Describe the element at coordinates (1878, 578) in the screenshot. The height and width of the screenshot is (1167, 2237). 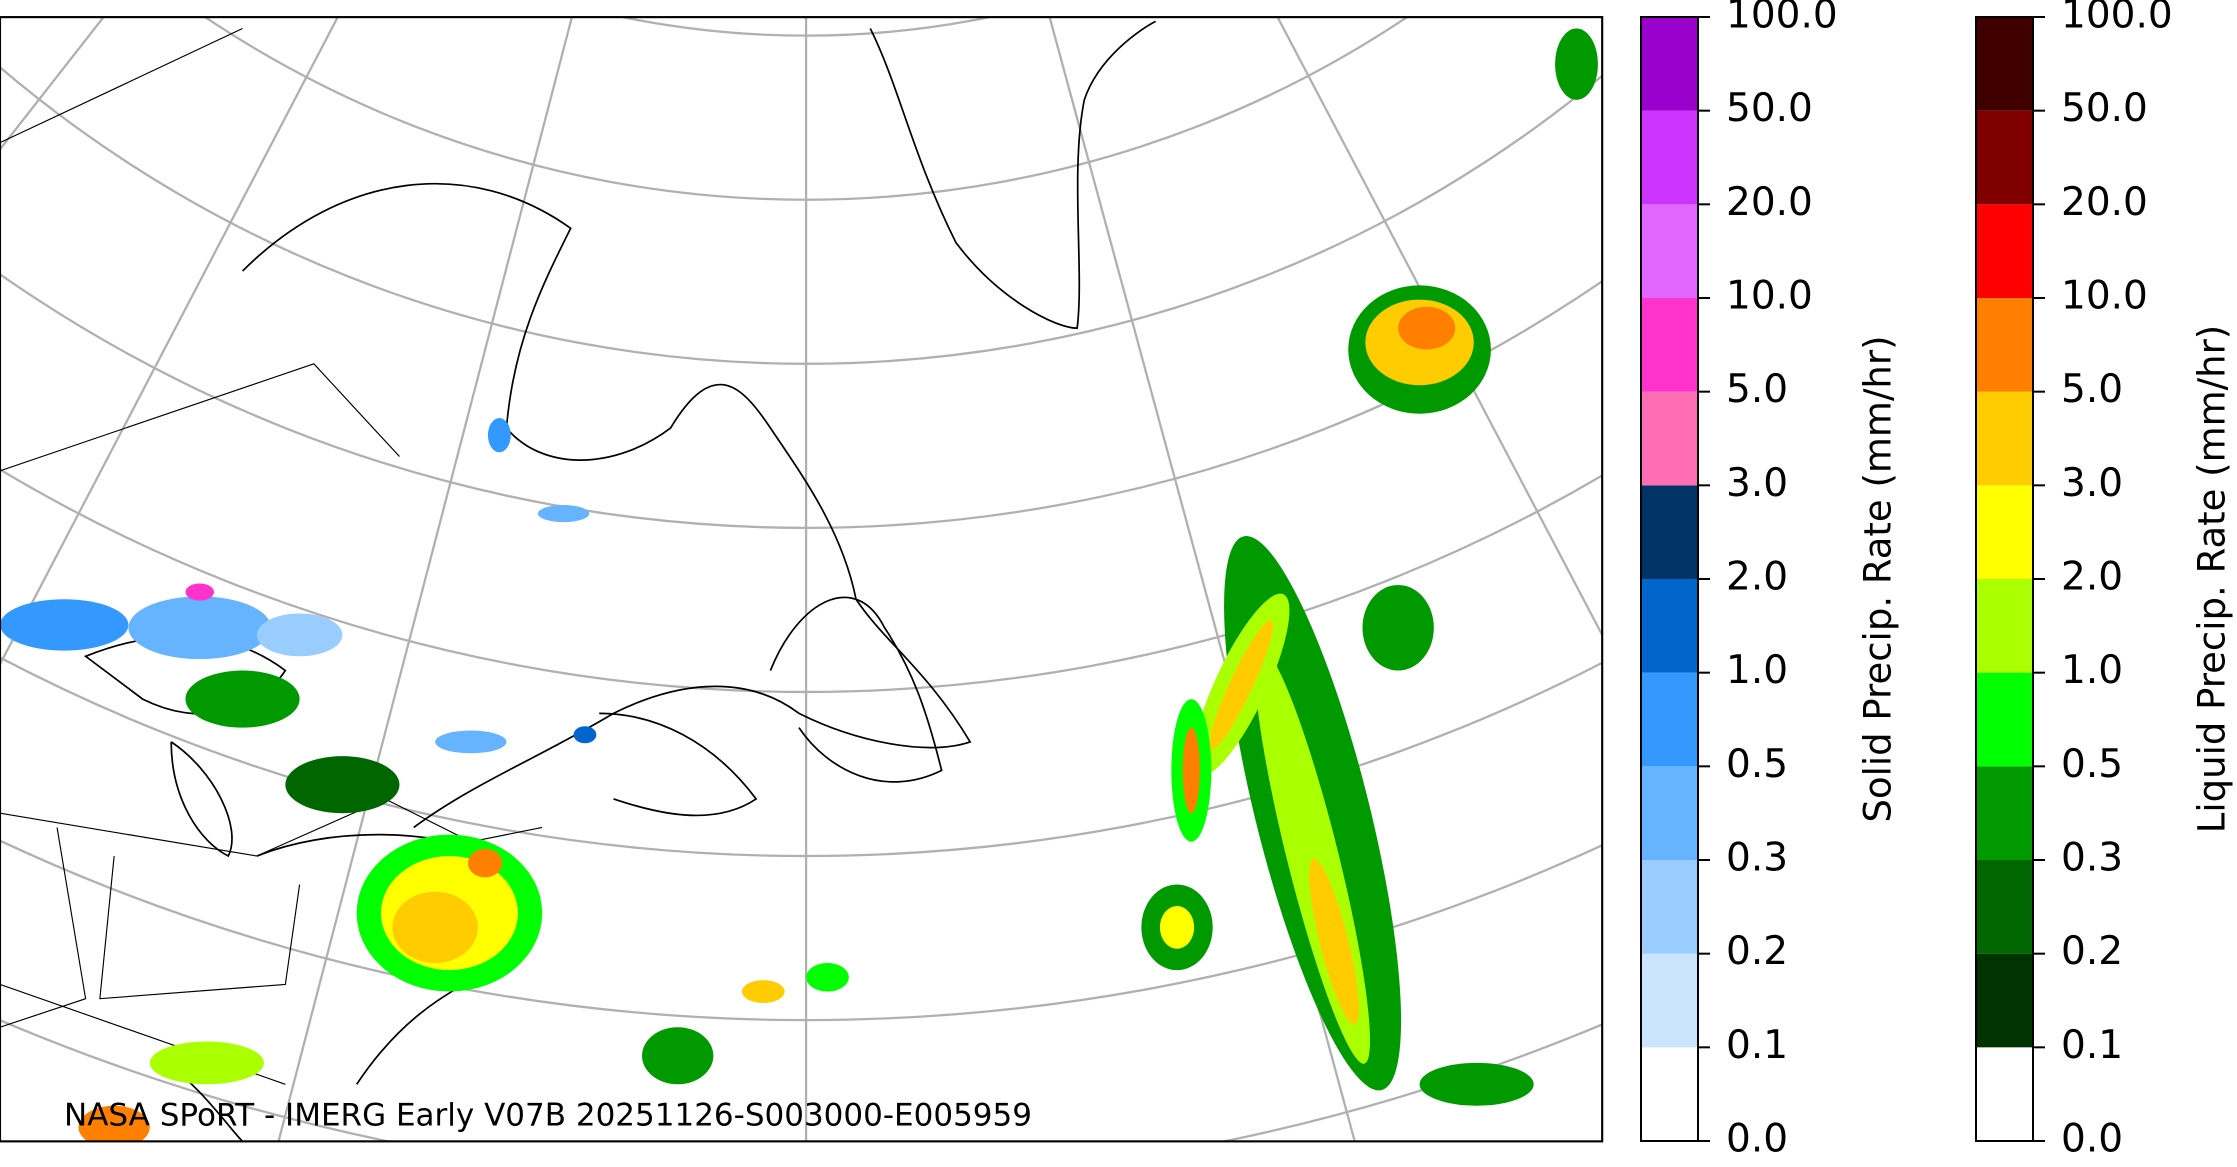
I see `colorbar-label: Solid Precip. Rate (mm/hr)` at that location.